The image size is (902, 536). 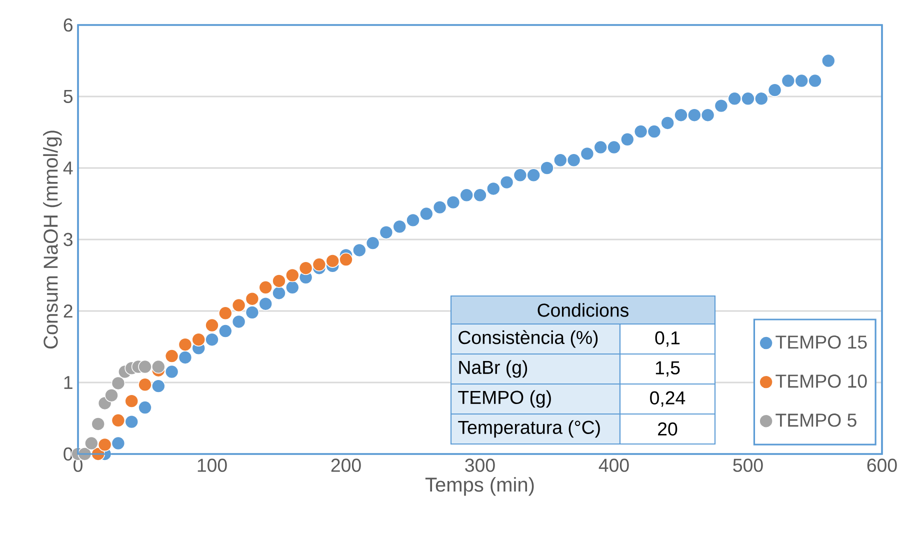 I want to click on annotation: 0,24, so click(x=668, y=399).